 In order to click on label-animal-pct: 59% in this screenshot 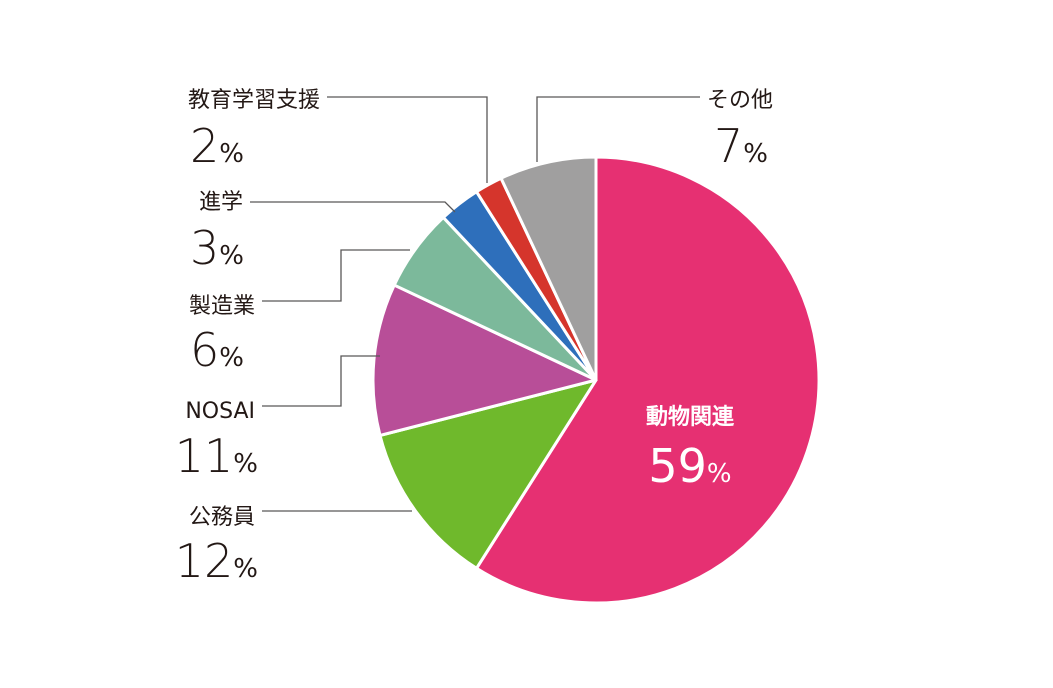, I will do `click(689, 466)`.